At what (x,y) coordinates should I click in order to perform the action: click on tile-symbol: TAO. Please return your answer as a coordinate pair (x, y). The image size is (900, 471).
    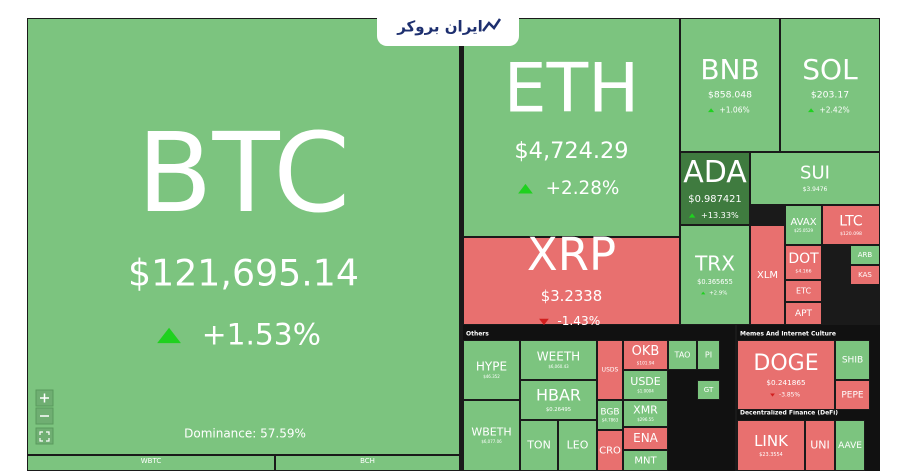
    Looking at the image, I should click on (682, 355).